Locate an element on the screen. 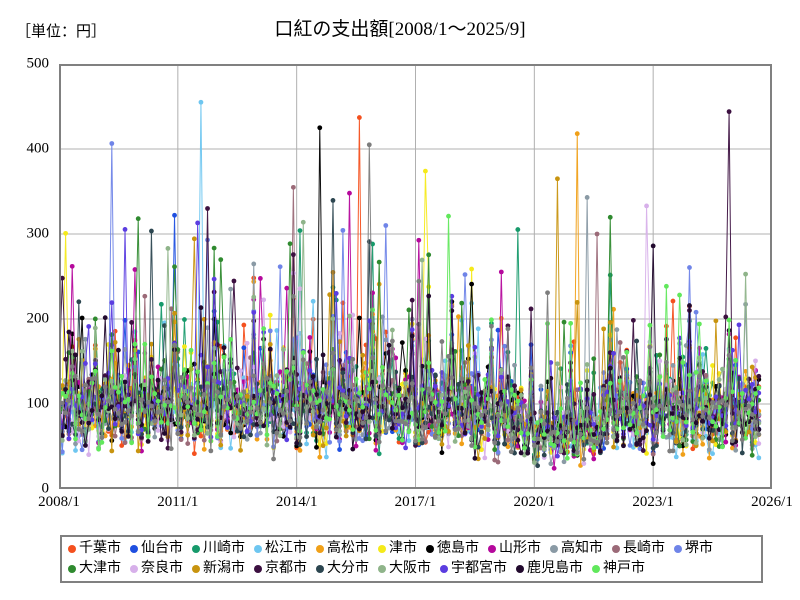 The width and height of the screenshot is (800, 600). y-tick-label: 0 is located at coordinates (45, 488).